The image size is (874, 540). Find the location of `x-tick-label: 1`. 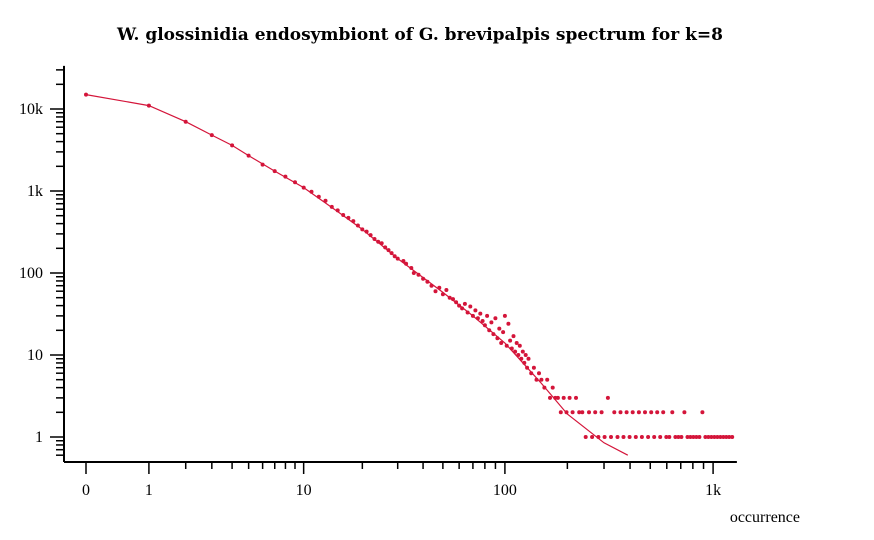

x-tick-label: 1 is located at coordinates (149, 490).